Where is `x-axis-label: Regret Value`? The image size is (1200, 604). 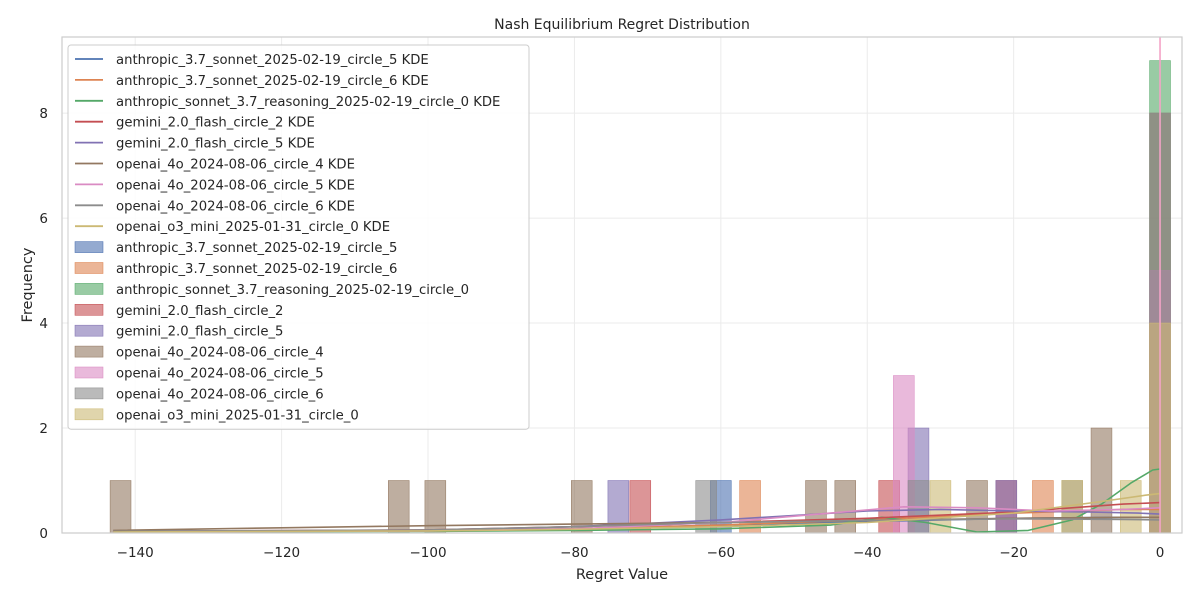
x-axis-label: Regret Value is located at coordinates (622, 575).